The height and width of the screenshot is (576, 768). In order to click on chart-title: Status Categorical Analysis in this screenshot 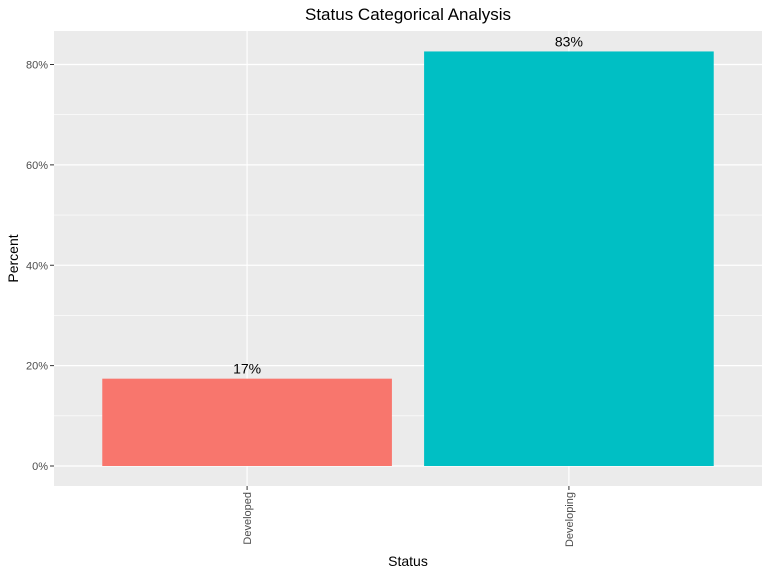, I will do `click(408, 14)`.